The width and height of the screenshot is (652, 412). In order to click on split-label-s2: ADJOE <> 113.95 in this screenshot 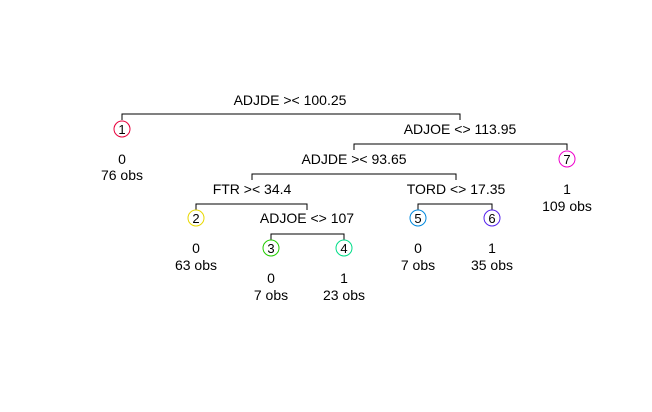, I will do `click(460, 129)`.